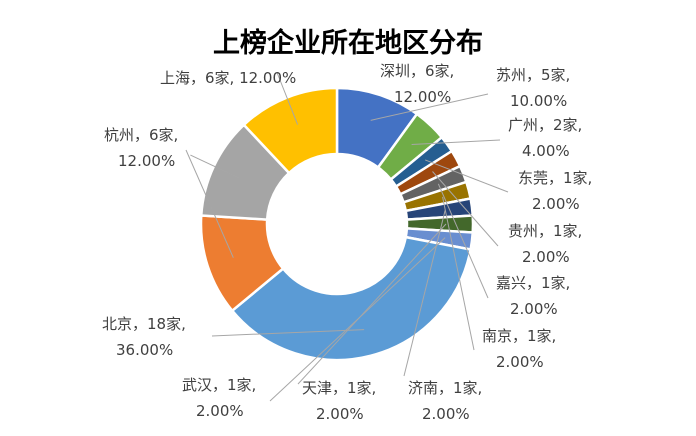 Image resolution: width=696 pixels, height=436 pixels. Describe the element at coordinates (445, 388) in the screenshot. I see `slice-label-line1-7: 济南，1家,` at that location.